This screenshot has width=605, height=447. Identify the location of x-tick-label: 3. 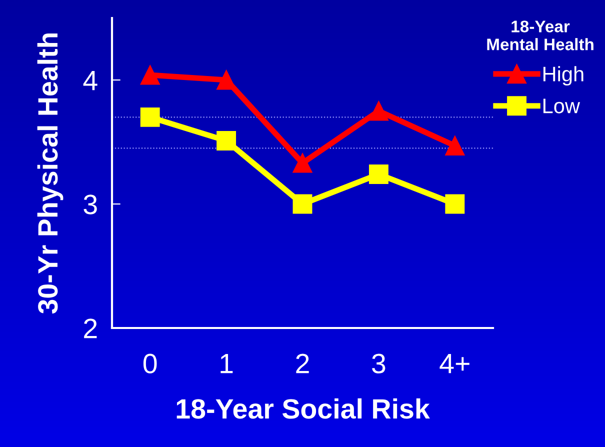
(379, 364).